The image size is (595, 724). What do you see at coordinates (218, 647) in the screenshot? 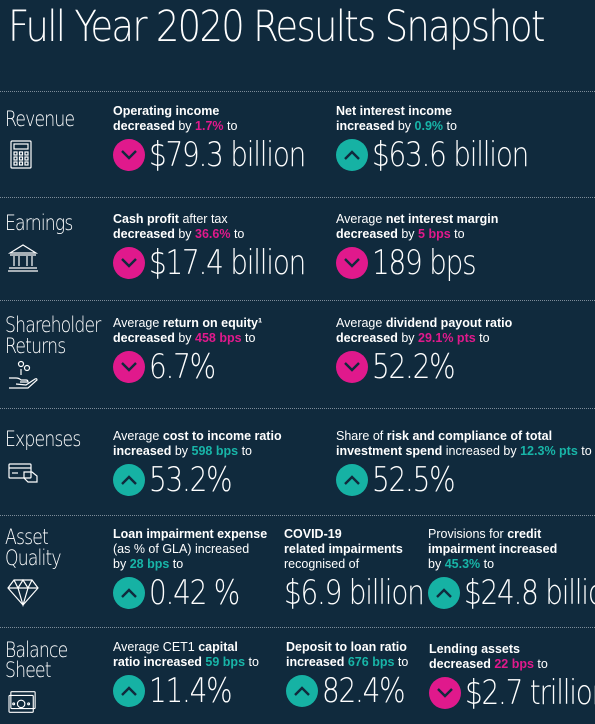
I see `metric-label: capital` at bounding box center [218, 647].